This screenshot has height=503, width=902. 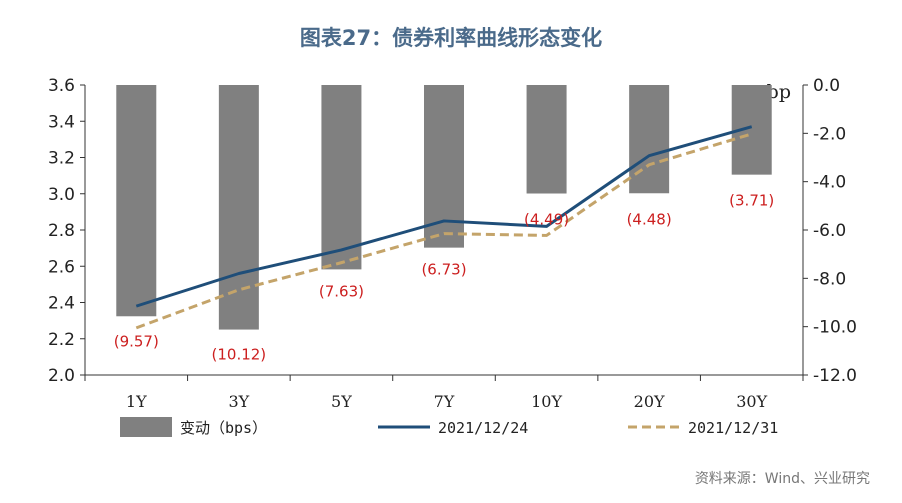 What do you see at coordinates (444, 401) in the screenshot?
I see `category-label: 7Y` at bounding box center [444, 401].